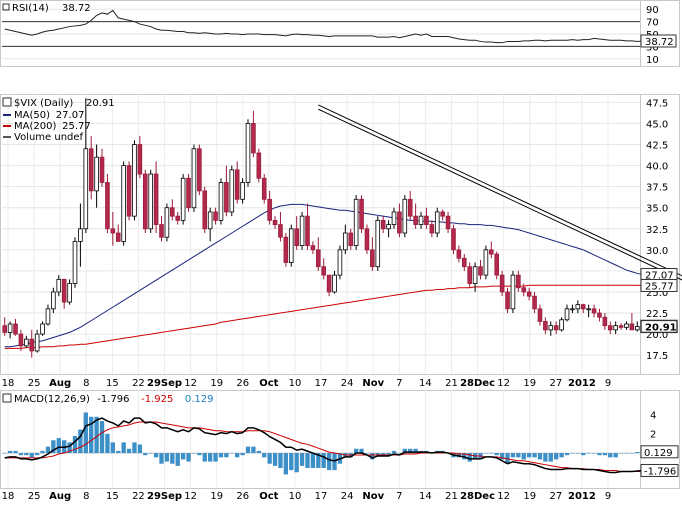  What do you see at coordinates (657, 230) in the screenshot?
I see `price-tick-label: 32.5` at bounding box center [657, 230].